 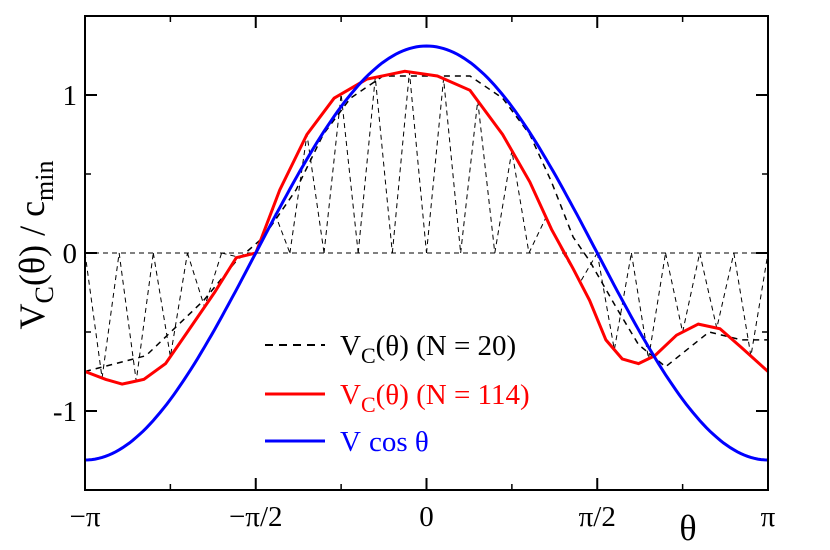 I want to click on x-tick-label: π/2, so click(x=597, y=517).